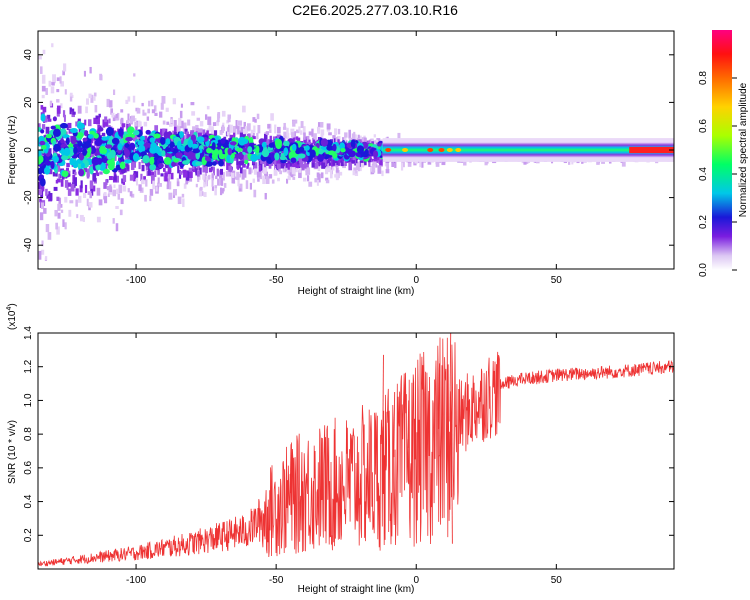 This screenshot has height=600, width=750. Describe the element at coordinates (12, 320) in the screenshot. I see `snr-multiplier-base: (x10` at that location.